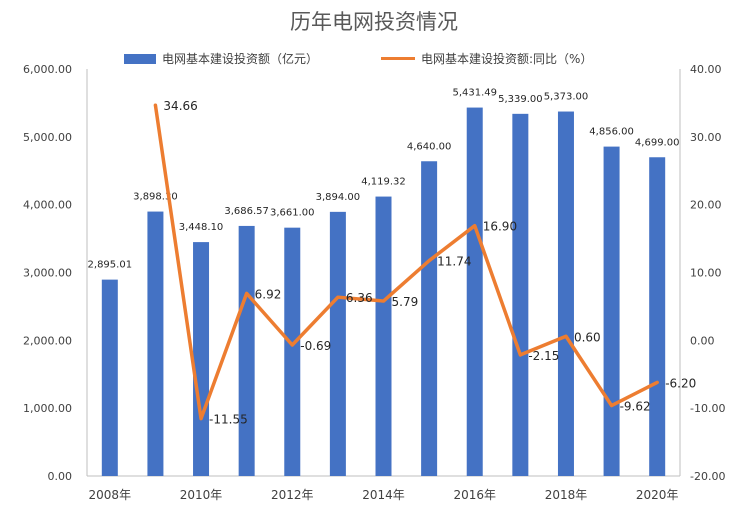 Image resolution: width=748 pixels, height=530 pixels. What do you see at coordinates (110, 495) in the screenshot?
I see `x-tick-label: 2008年` at bounding box center [110, 495].